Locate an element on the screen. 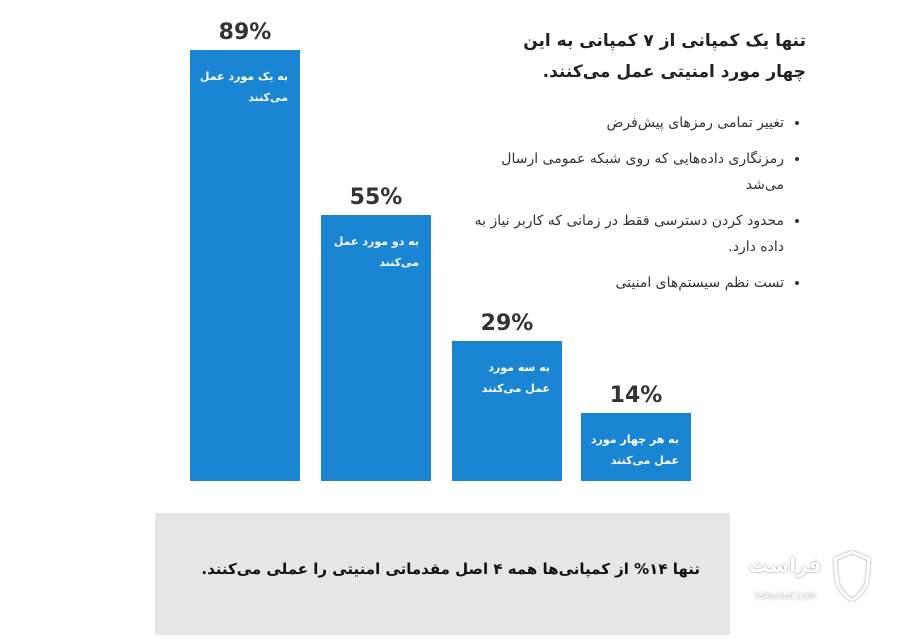 The width and height of the screenshot is (897, 639). value-label: 55% is located at coordinates (376, 197).